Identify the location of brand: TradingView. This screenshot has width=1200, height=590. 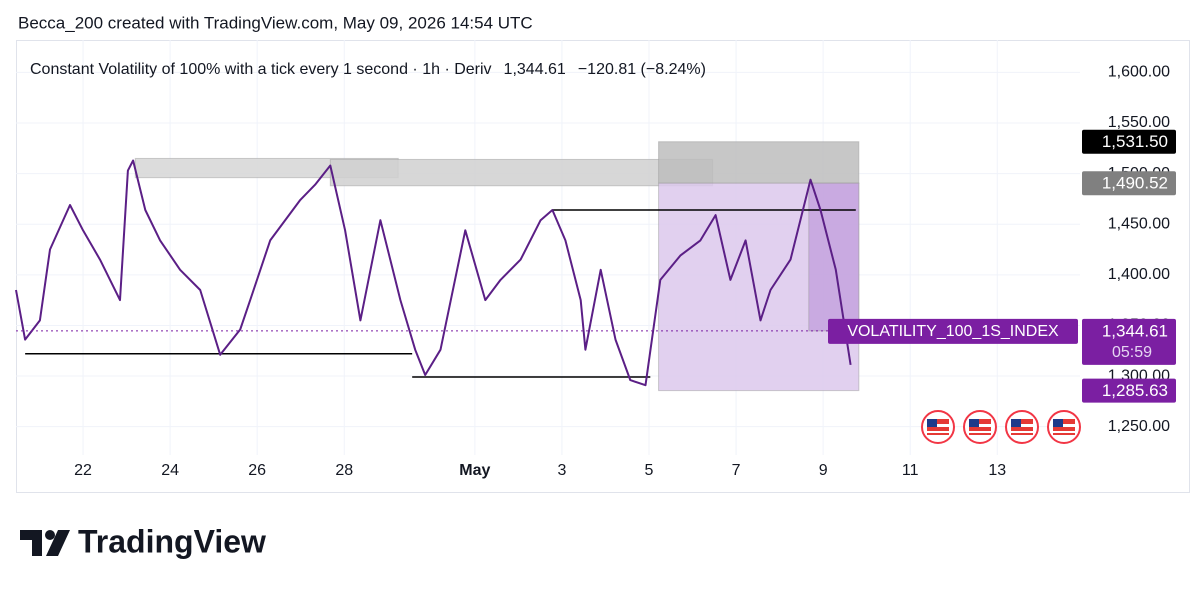
(172, 541).